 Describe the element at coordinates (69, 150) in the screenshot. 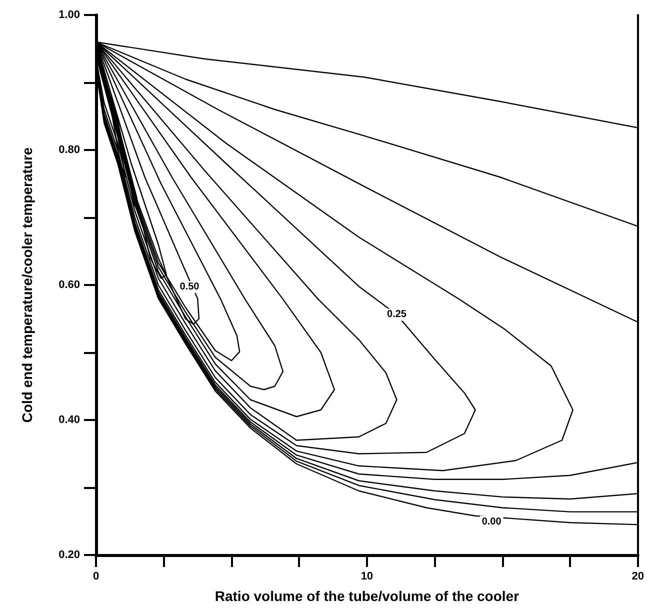

I see `y-tick-label: 0.80` at that location.